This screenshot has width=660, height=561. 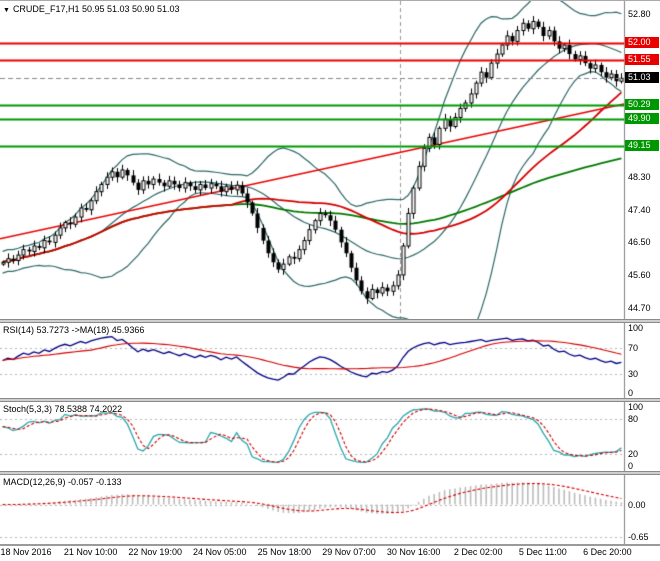 What do you see at coordinates (413, 552) in the screenshot?
I see `time-tick-label: 30 Nov 16:00` at bounding box center [413, 552].